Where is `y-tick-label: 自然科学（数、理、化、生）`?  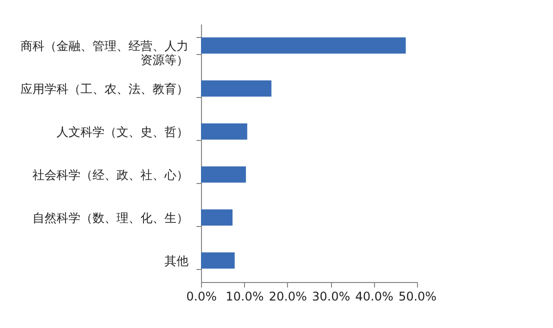
y-tick-label: 自然科学（数、理、化、生） is located at coordinates (110, 218).